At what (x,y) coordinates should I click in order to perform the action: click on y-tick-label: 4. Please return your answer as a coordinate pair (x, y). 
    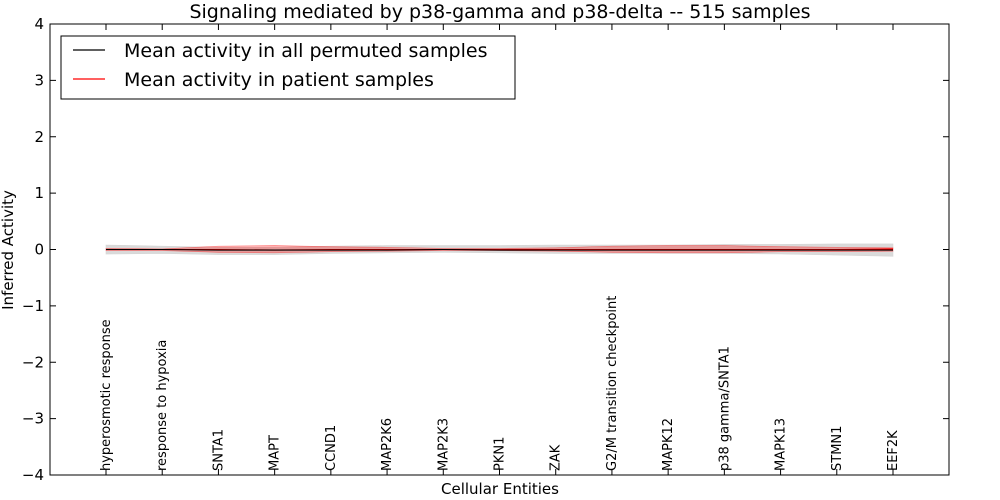
    Looking at the image, I should click on (39, 24).